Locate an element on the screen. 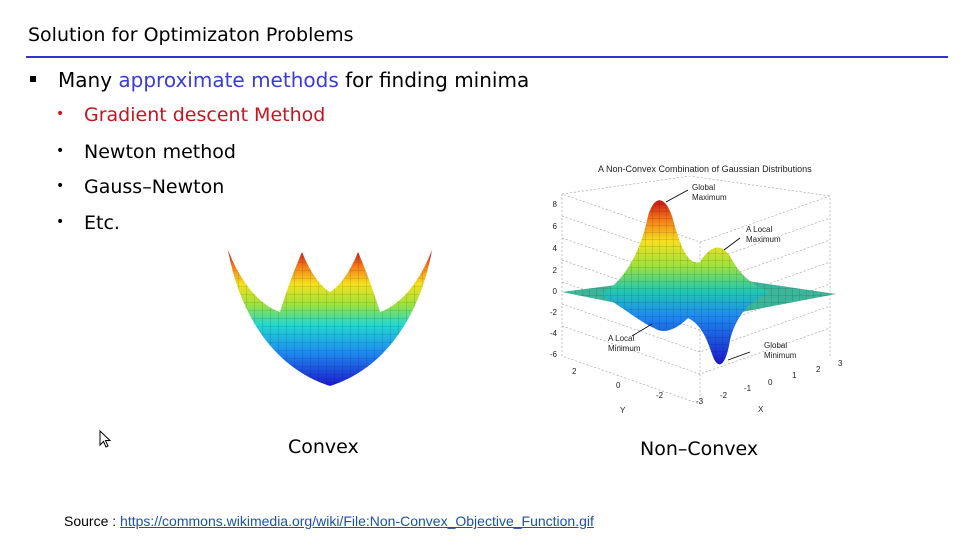 Image resolution: width=975 pixels, height=553 pixels. main-bullet-highlight: approximate methods is located at coordinates (228, 80).